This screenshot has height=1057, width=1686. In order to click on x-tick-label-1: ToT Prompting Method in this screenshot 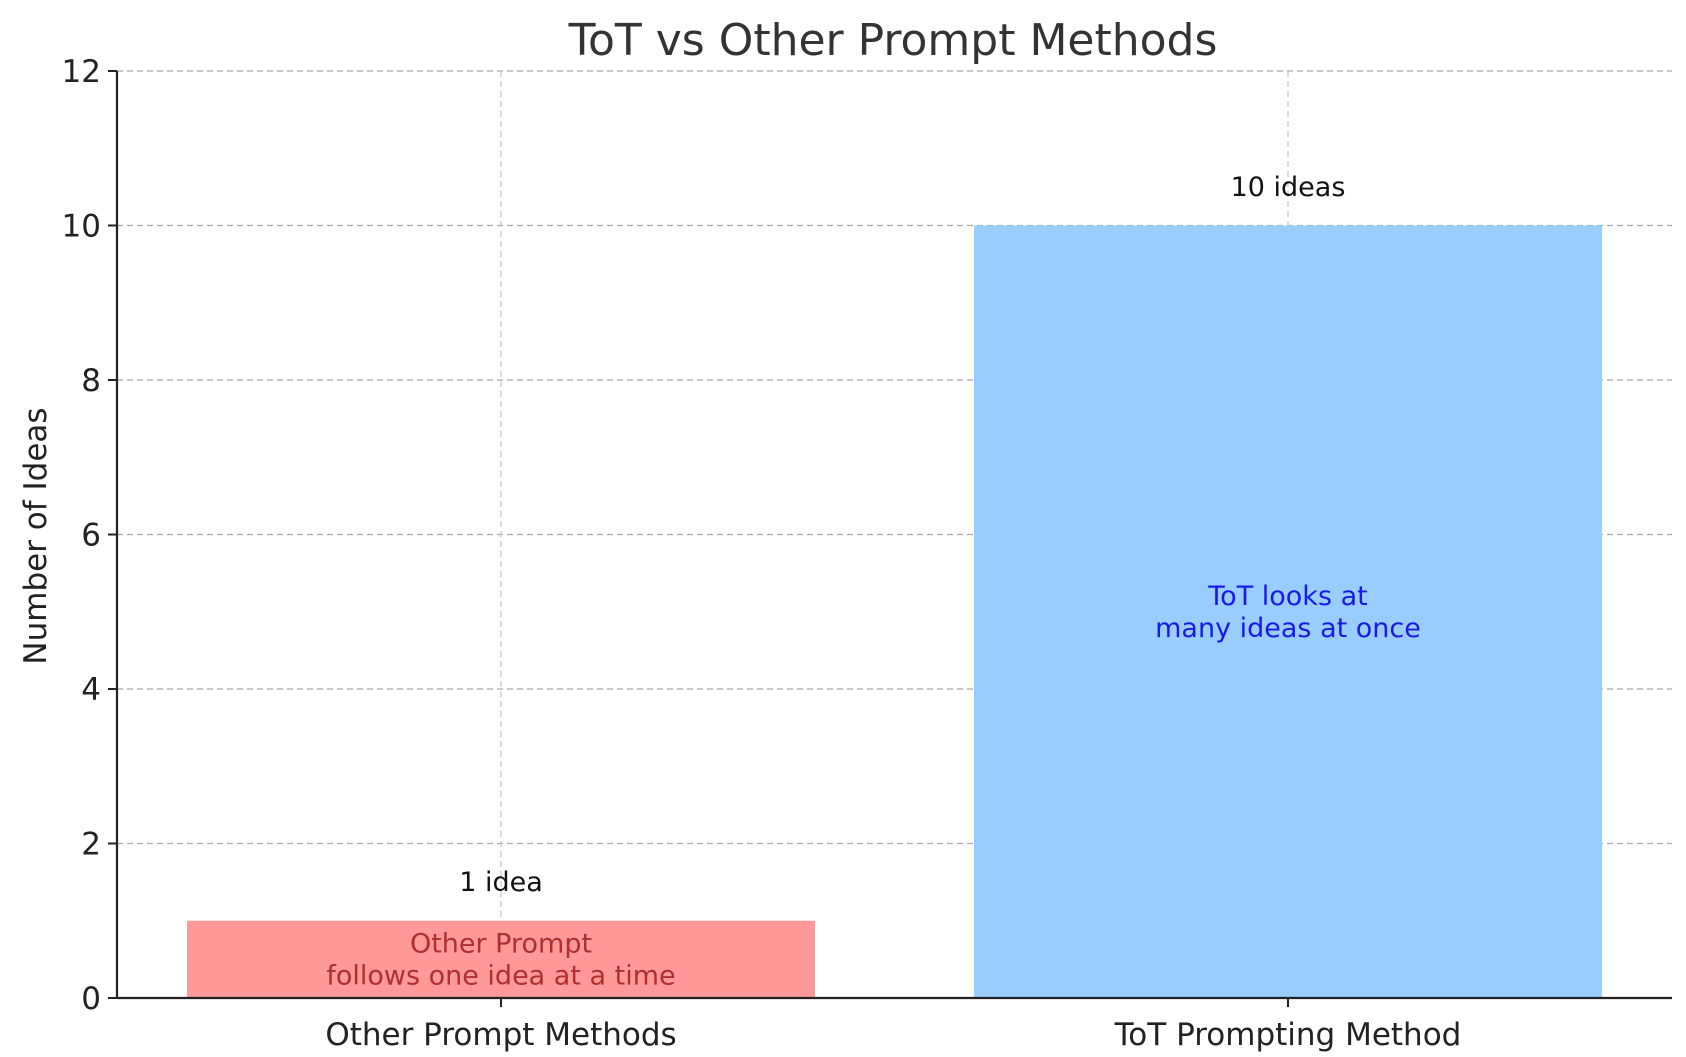, I will do `click(1288, 1035)`.